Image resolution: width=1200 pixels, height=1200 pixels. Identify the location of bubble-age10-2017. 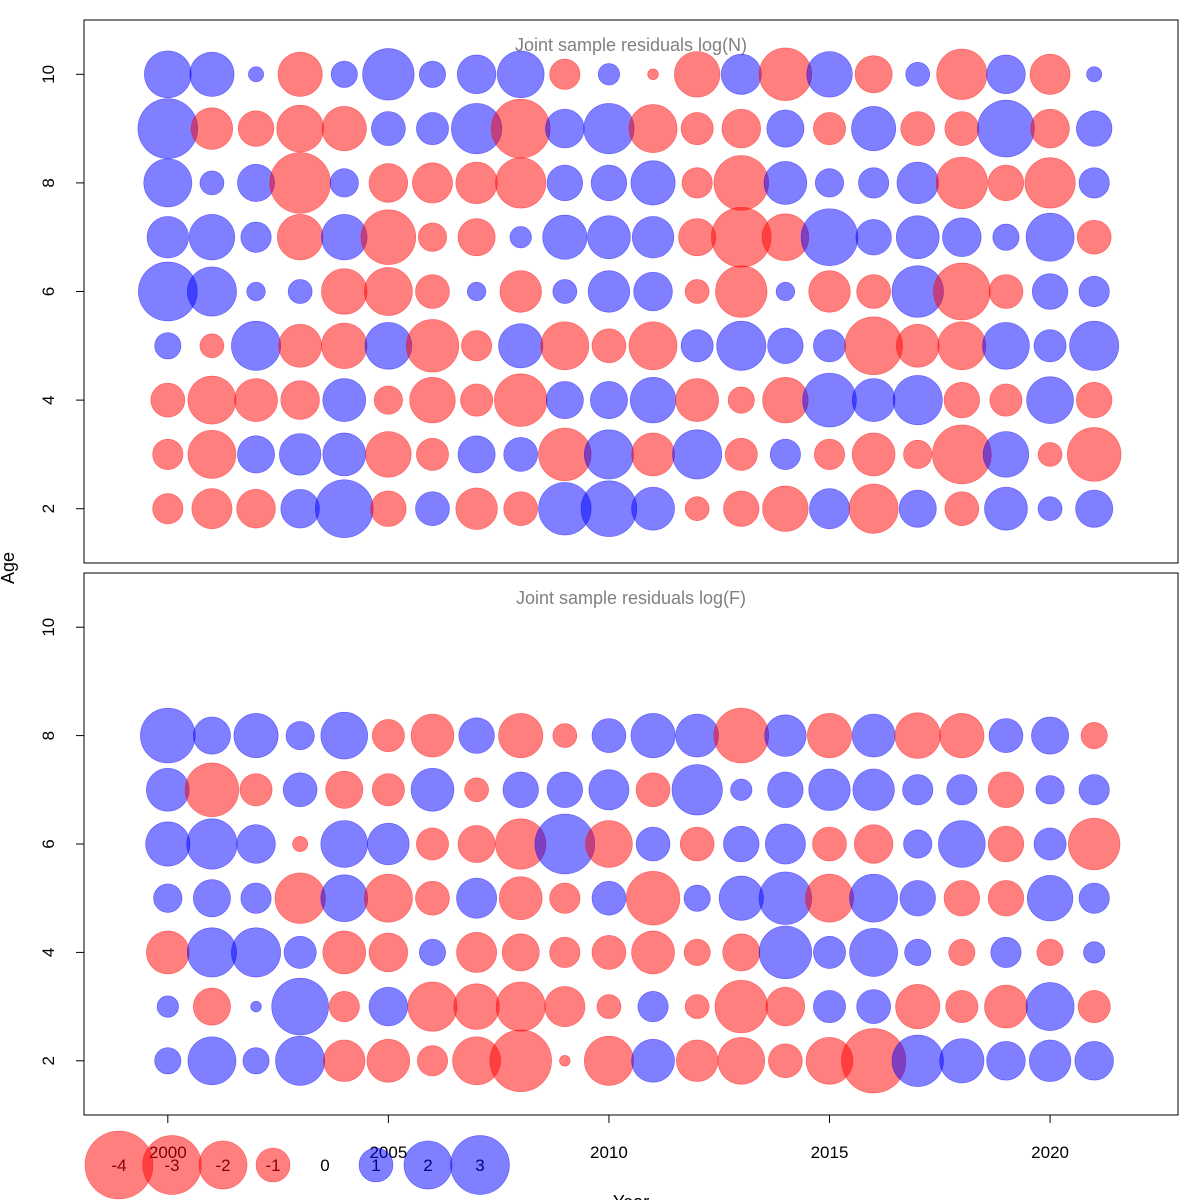
(918, 74).